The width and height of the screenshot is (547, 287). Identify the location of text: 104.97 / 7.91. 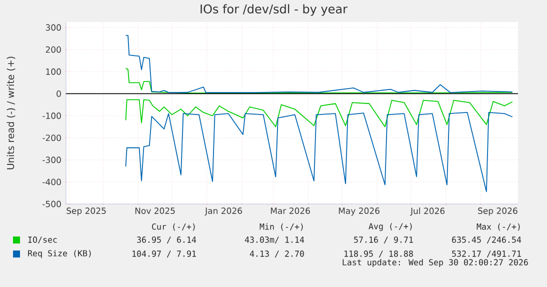
(164, 254).